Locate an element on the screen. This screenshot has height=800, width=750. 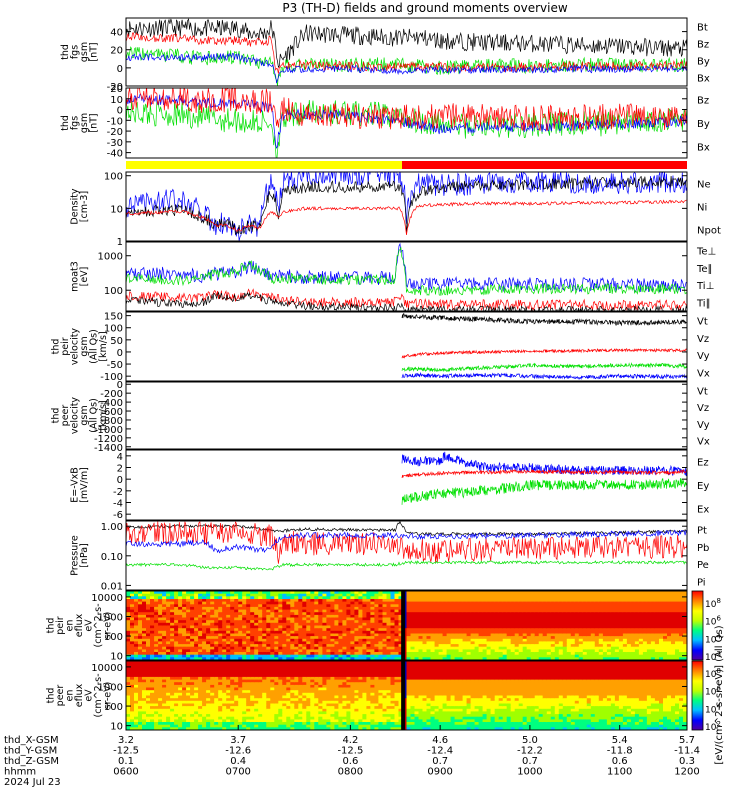
x-date: 2024 Jul 23 is located at coordinates (32, 782).